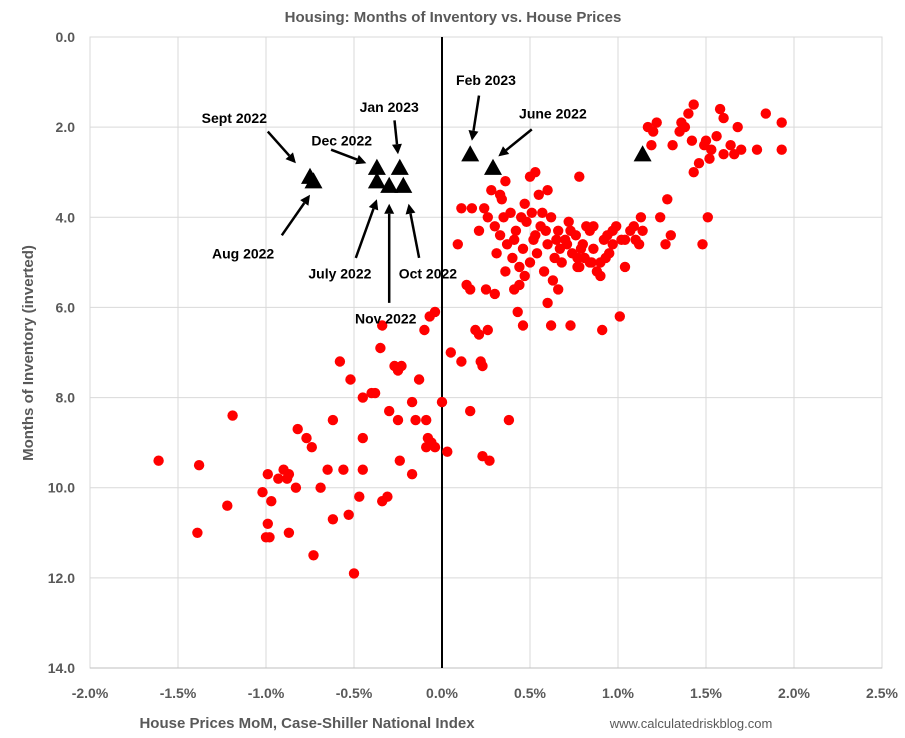 This screenshot has width=905, height=738. I want to click on x-tick-label: -0.5%, so click(354, 693).